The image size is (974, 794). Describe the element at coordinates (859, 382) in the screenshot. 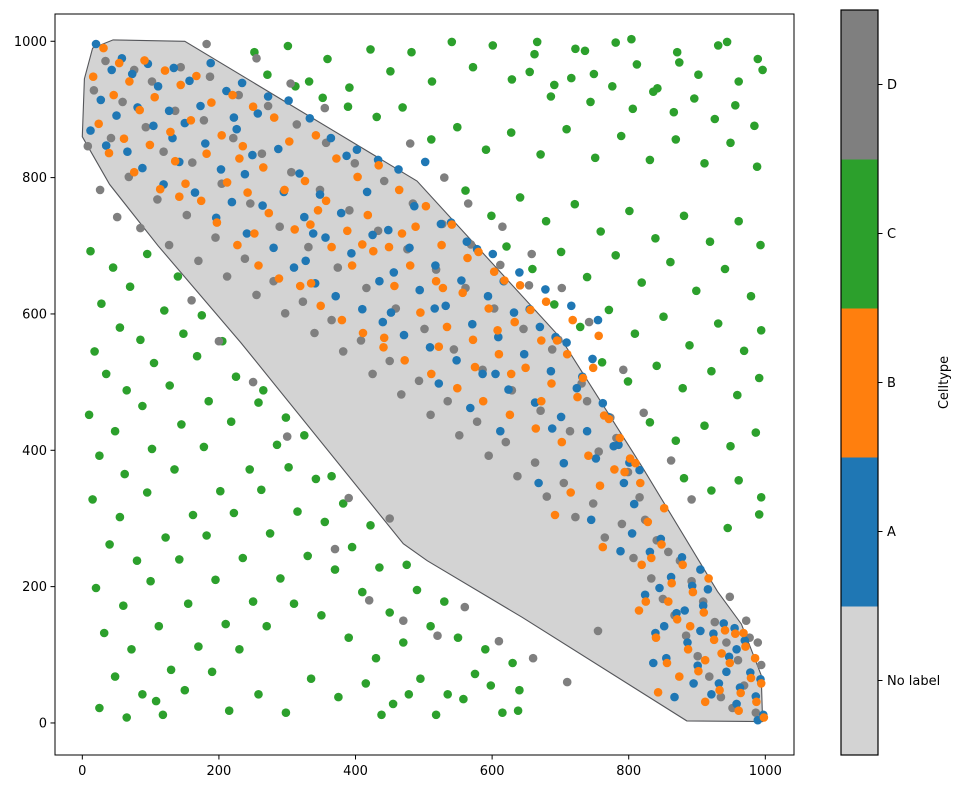

I see `colorbar-outline` at that location.